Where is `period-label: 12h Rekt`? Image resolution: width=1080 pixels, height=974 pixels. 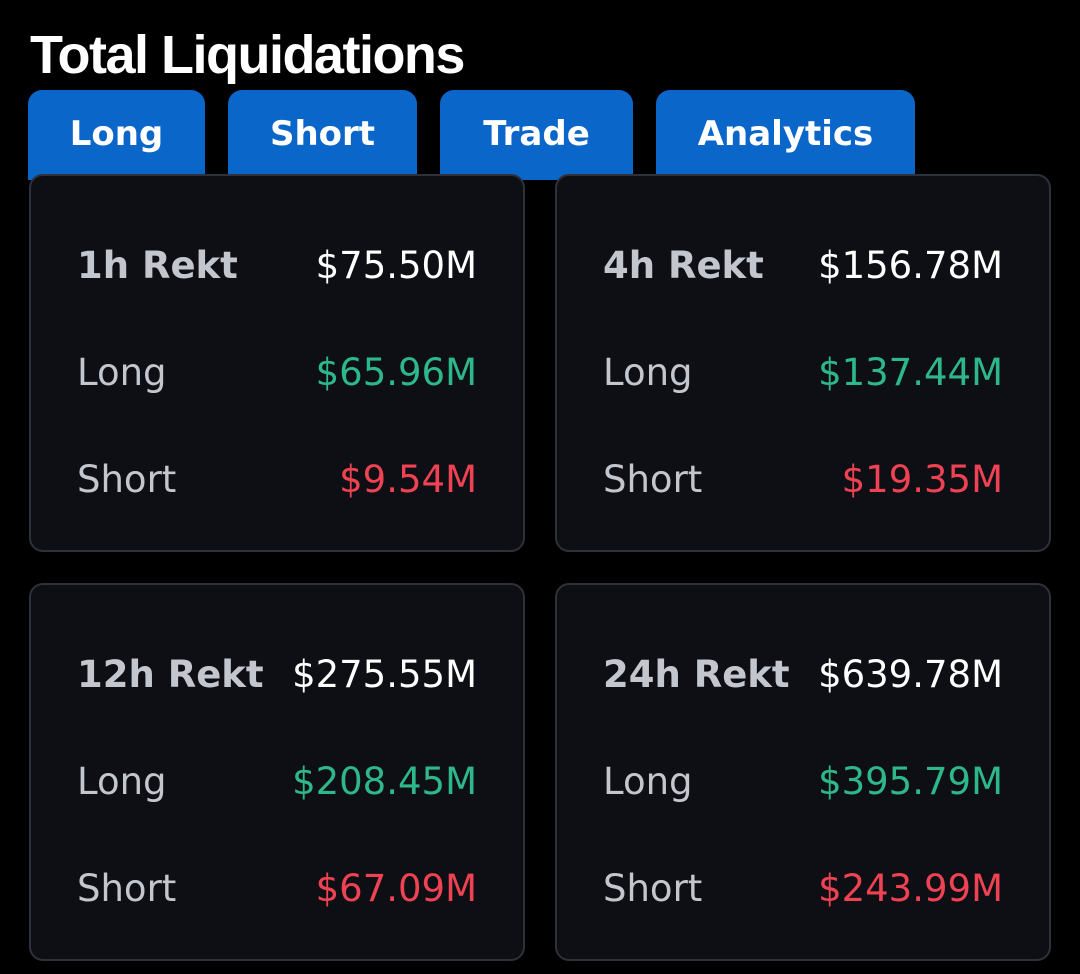
period-label: 12h Rekt is located at coordinates (170, 674).